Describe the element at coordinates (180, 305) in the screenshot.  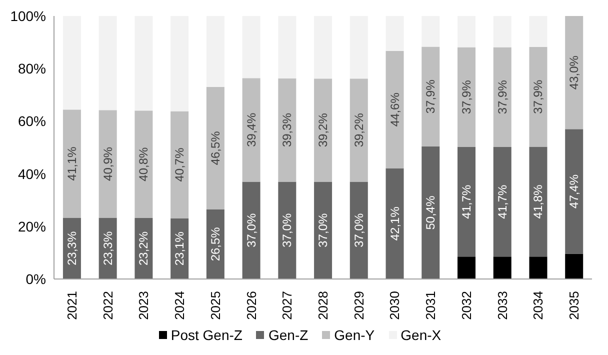
I see `x-tick-label: 2024` at that location.